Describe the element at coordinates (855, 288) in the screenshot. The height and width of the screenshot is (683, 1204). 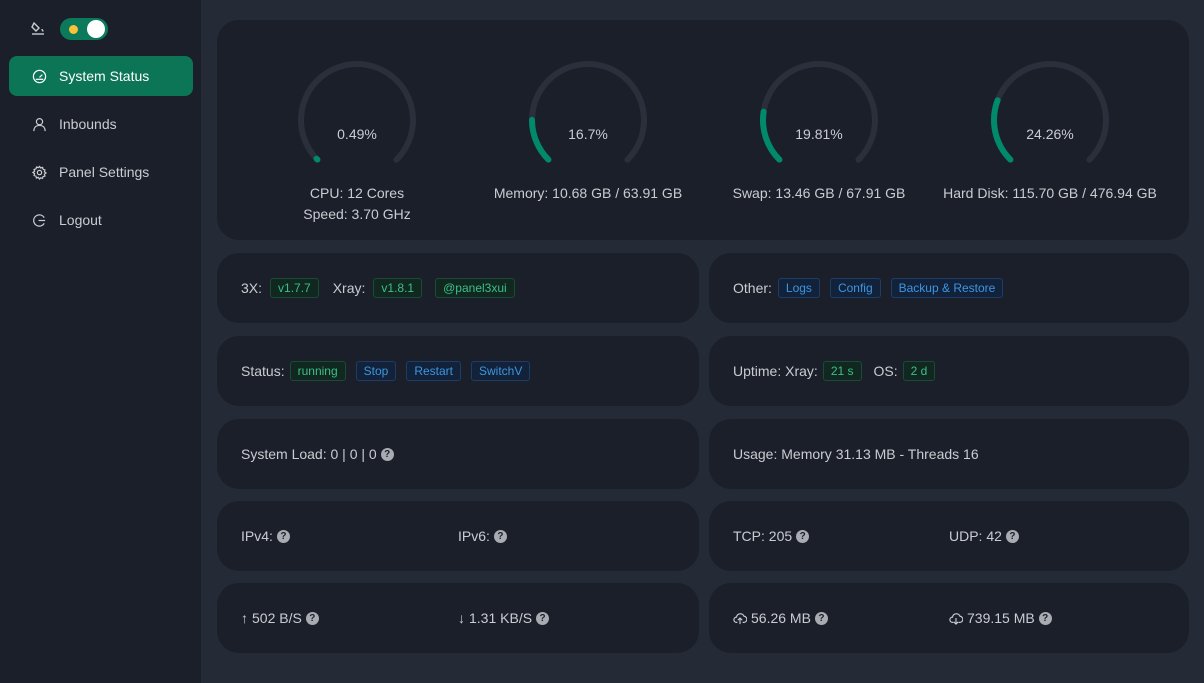
I see `config-button: Config` at that location.